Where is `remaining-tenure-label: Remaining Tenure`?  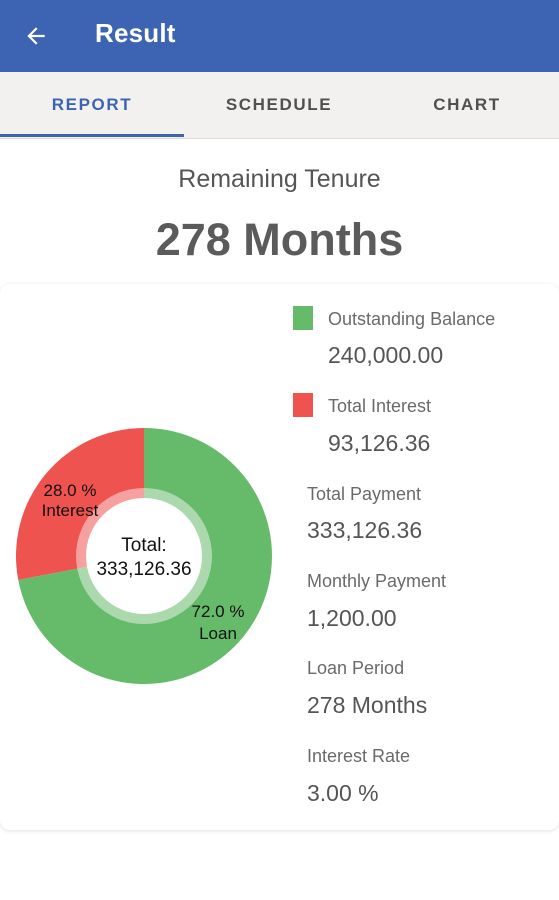
remaining-tenure-label: Remaining Tenure is located at coordinates (279, 179).